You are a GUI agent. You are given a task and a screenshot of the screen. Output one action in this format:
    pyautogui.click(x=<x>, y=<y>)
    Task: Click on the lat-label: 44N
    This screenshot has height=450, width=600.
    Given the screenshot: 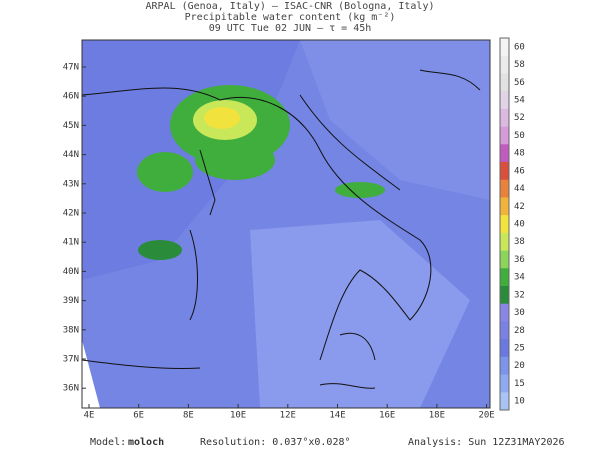 What is the action you would take?
    pyautogui.click(x=71, y=155)
    